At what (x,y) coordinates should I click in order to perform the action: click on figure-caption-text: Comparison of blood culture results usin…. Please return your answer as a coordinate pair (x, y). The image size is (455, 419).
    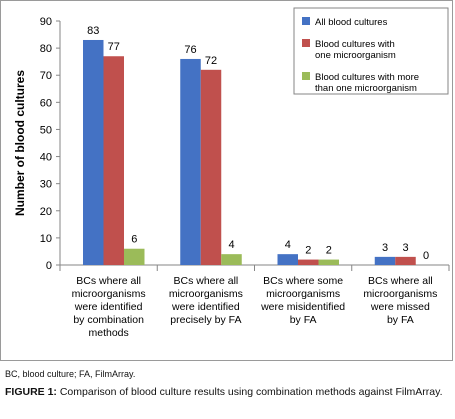
    Looking at the image, I should click on (251, 392).